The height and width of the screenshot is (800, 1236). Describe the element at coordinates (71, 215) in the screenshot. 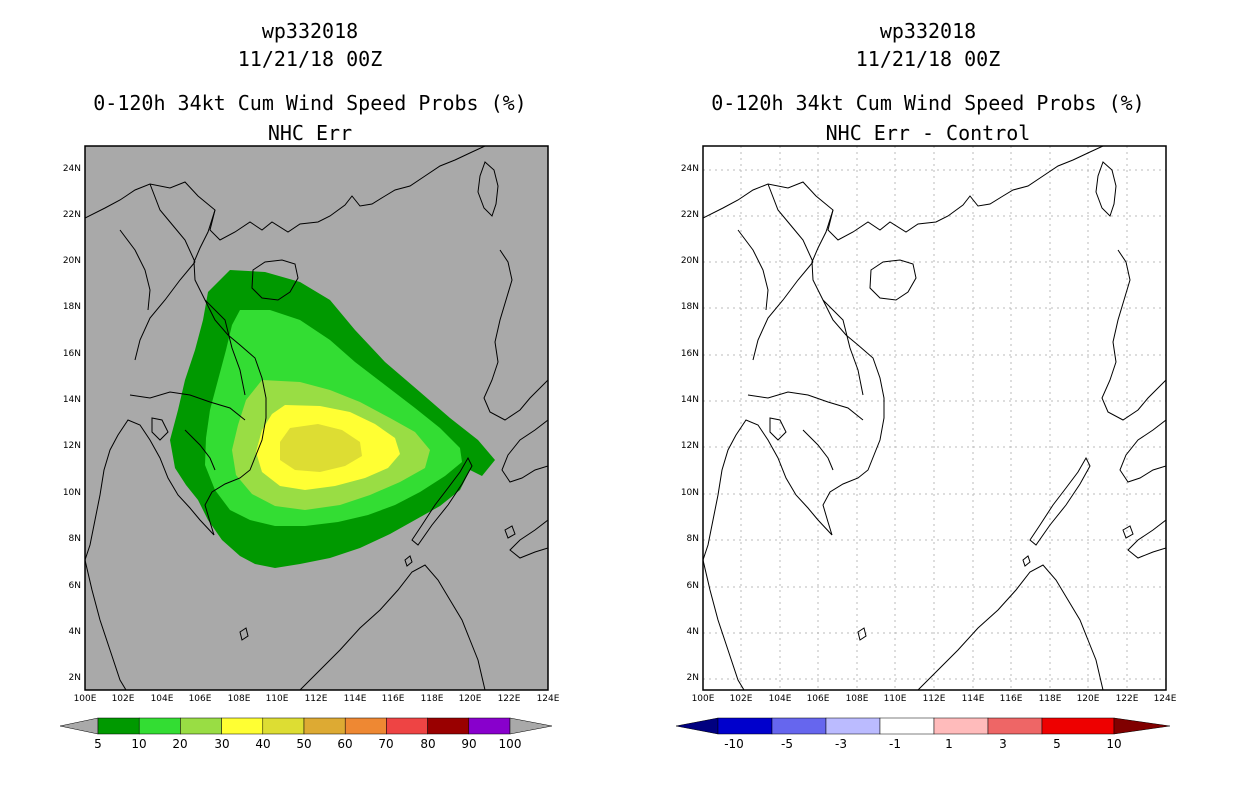

I see `left-lat-label: 22N` at that location.